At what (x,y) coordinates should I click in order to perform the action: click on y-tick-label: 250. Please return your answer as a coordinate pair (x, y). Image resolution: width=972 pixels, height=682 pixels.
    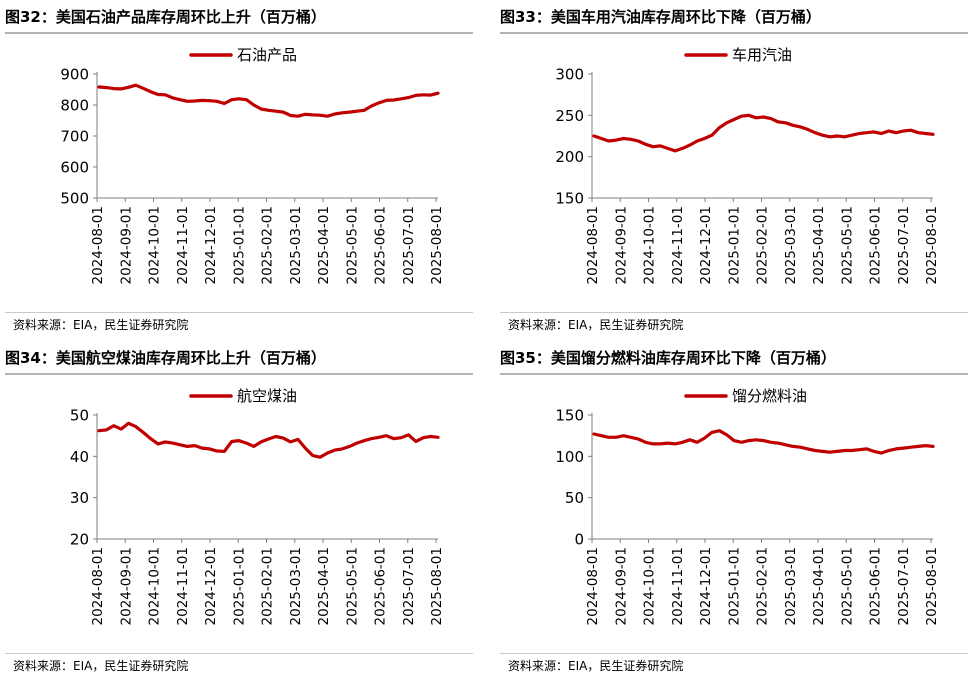
    Looking at the image, I should click on (569, 116).